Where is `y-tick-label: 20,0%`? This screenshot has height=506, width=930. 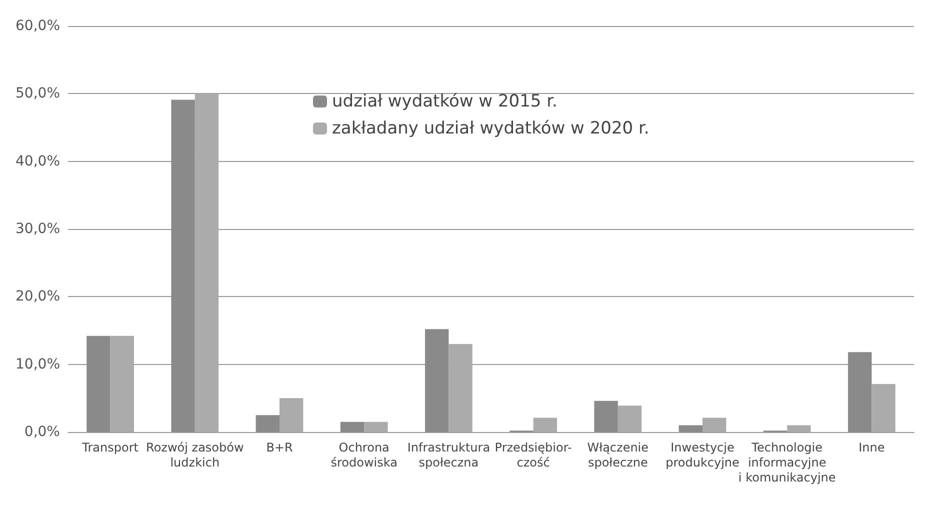 y-tick-label: 20,0% is located at coordinates (38, 296).